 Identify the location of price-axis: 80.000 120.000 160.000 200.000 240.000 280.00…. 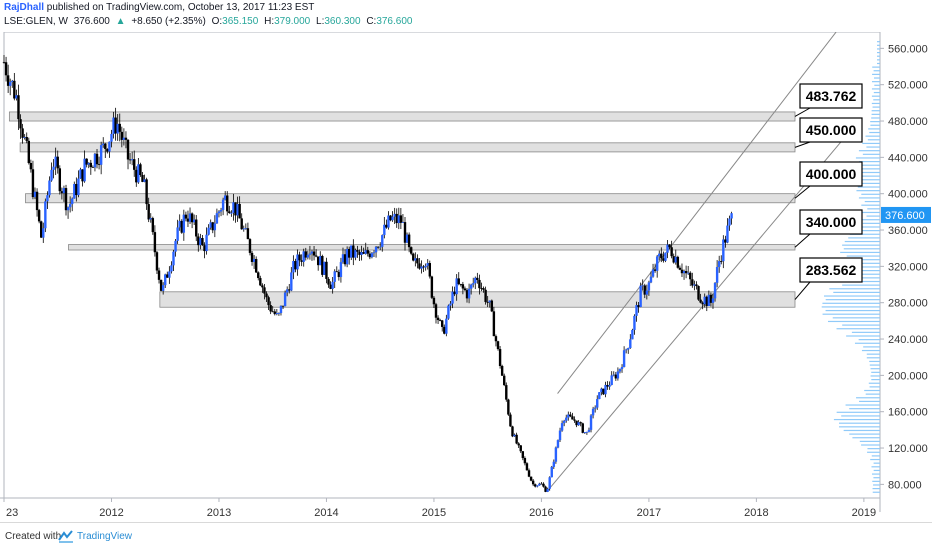
(904, 267).